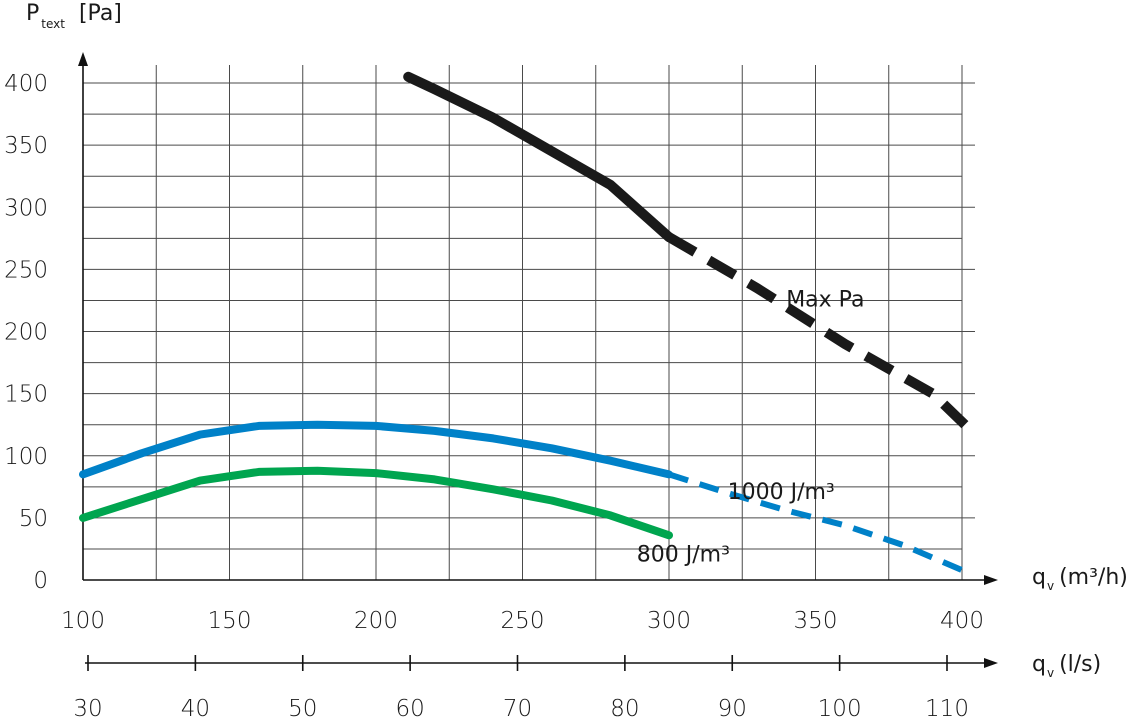 This screenshot has width=1144, height=724. Describe the element at coordinates (230, 621) in the screenshot. I see `x-tick-label: 150` at that location.